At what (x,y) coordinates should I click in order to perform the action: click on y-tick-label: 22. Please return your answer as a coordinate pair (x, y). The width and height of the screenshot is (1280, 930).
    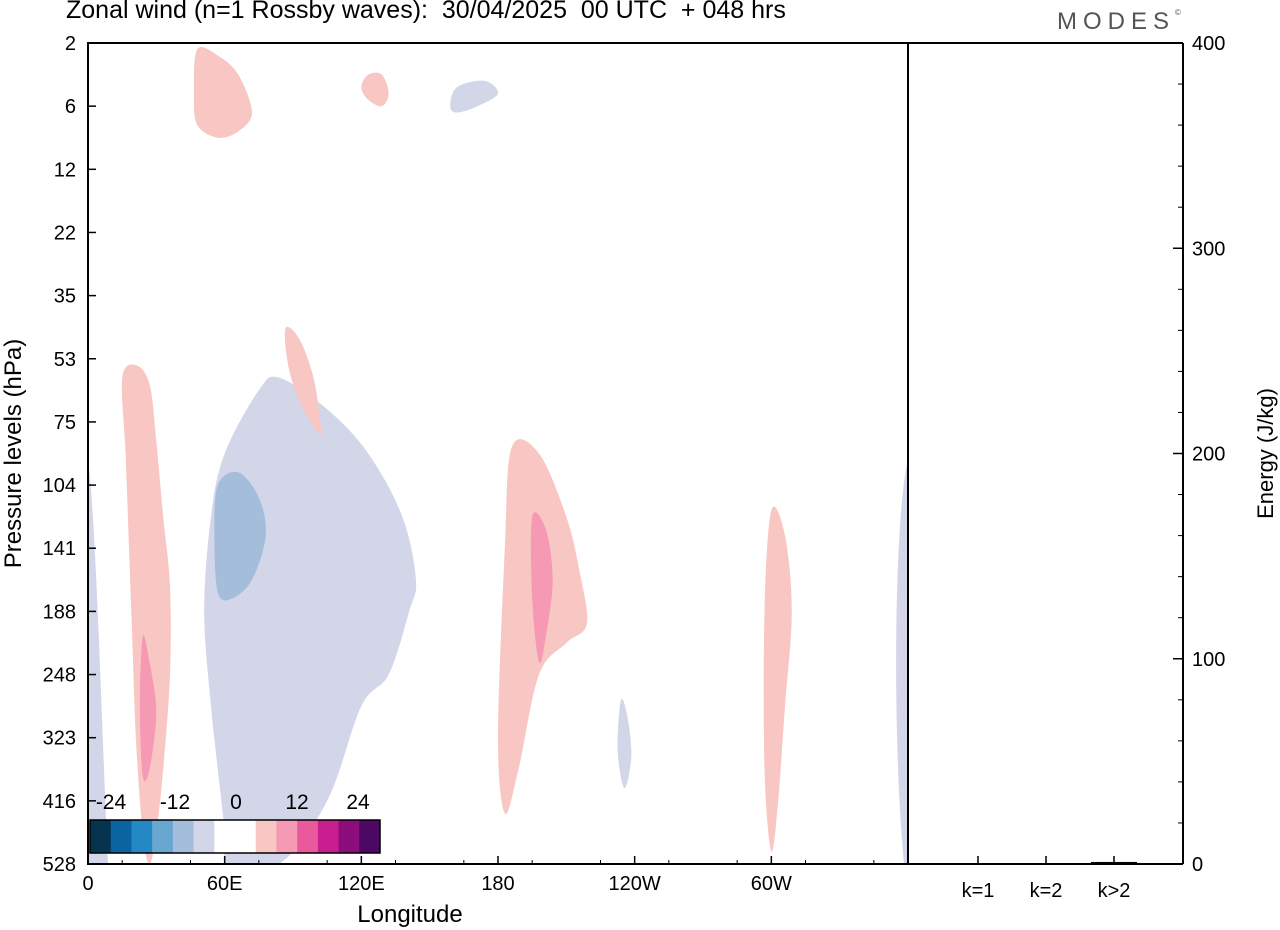
    Looking at the image, I should click on (65, 233).